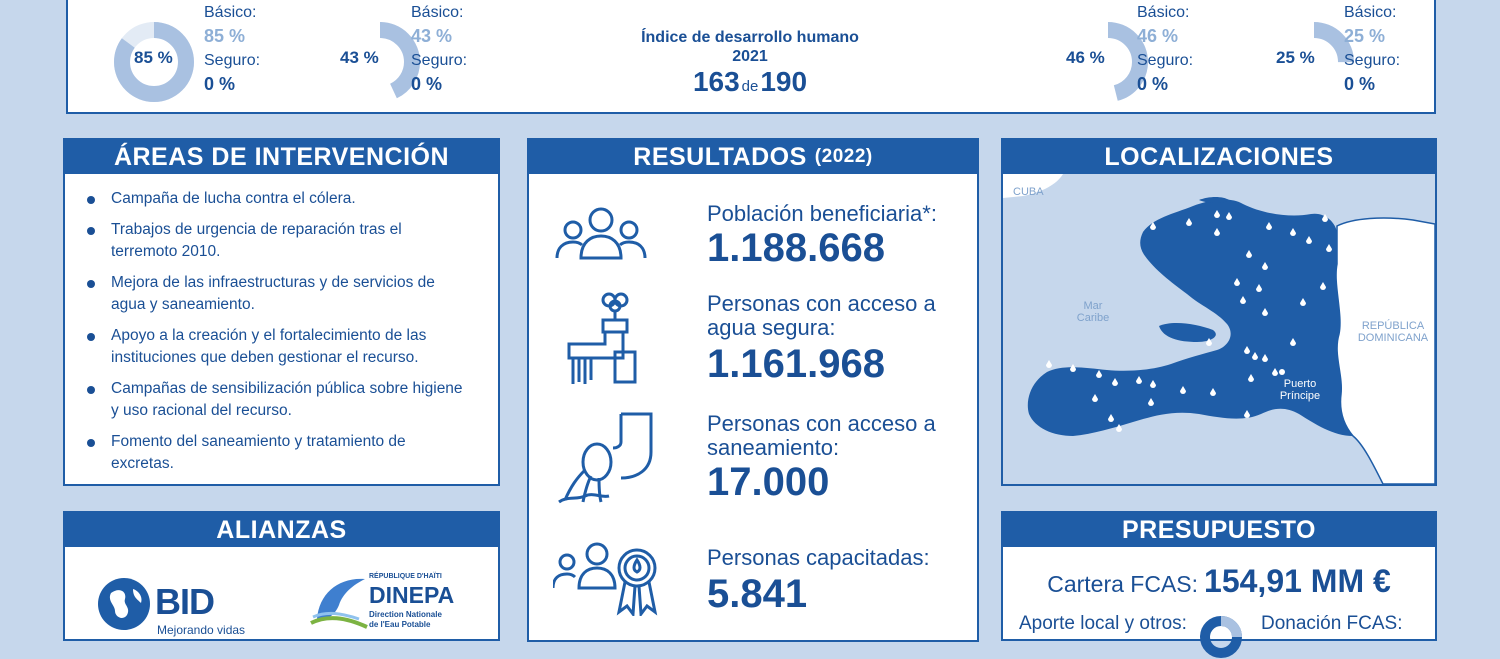 The height and width of the screenshot is (659, 1500). Describe the element at coordinates (1093, 306) in the screenshot. I see `map-label-mar-1: Mar` at that location.